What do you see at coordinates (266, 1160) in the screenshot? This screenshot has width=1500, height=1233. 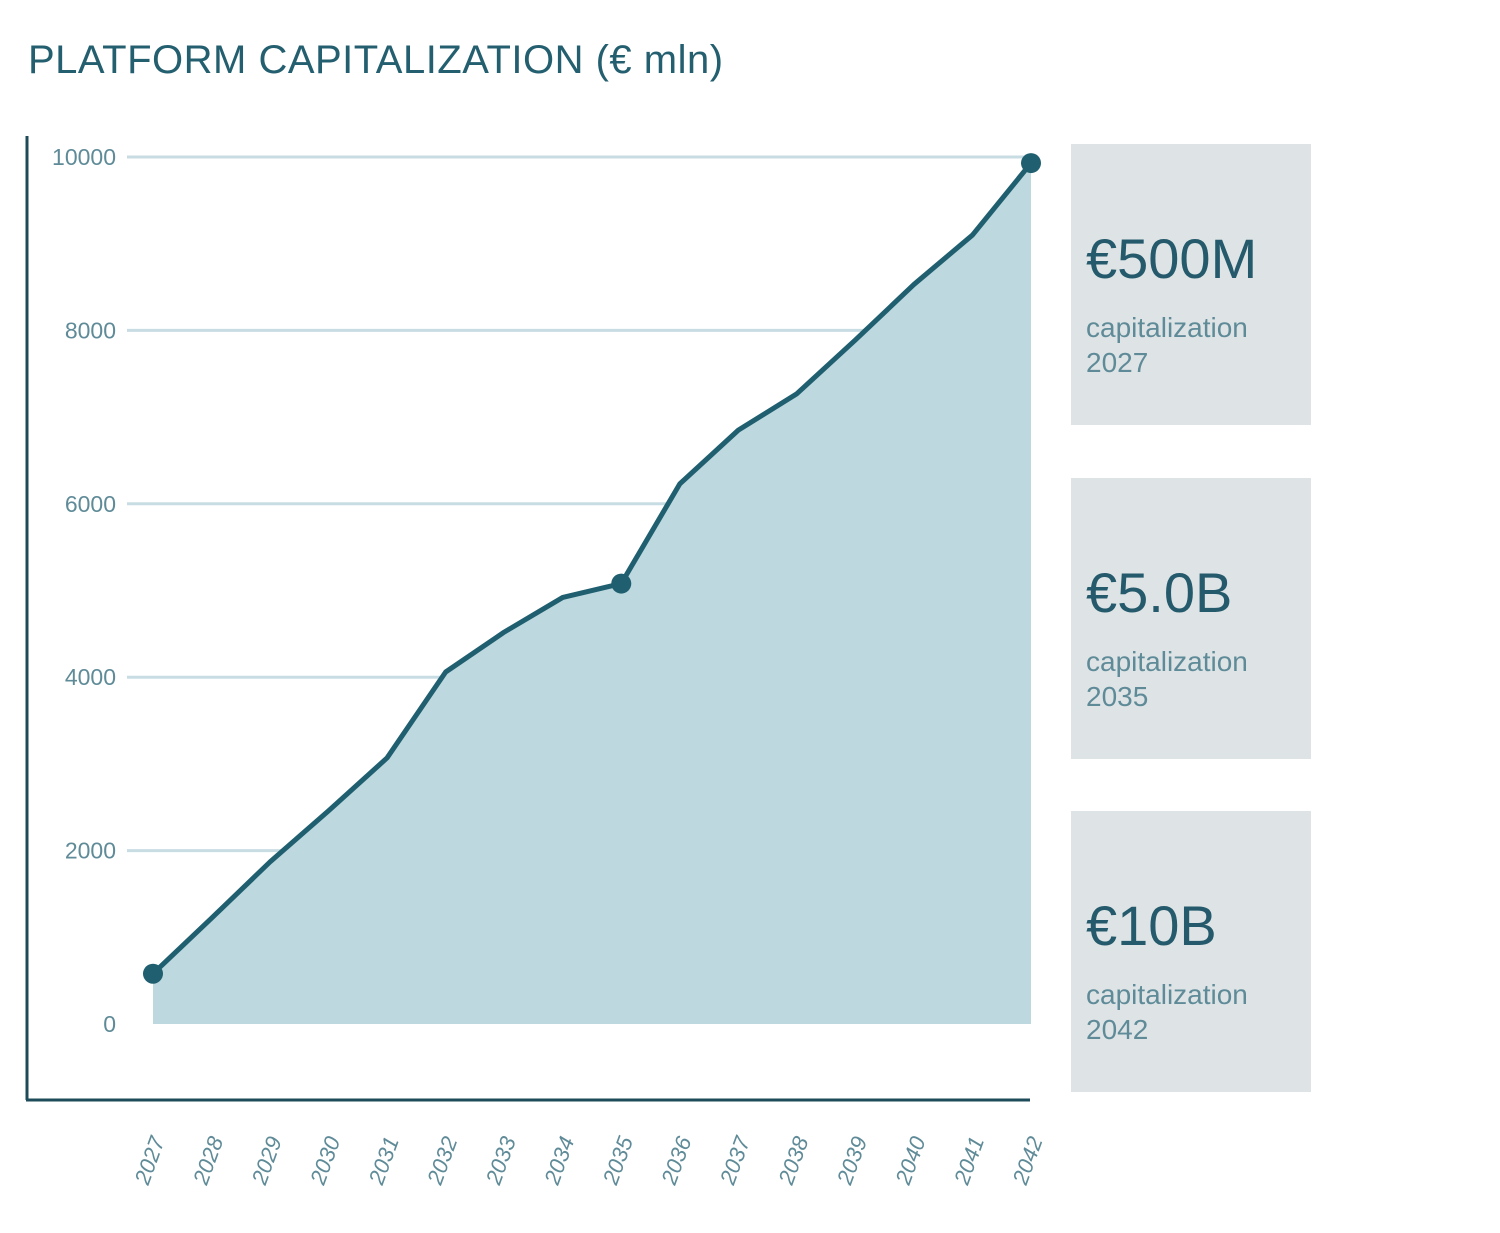 I see `x-tick-label: 2029` at bounding box center [266, 1160].